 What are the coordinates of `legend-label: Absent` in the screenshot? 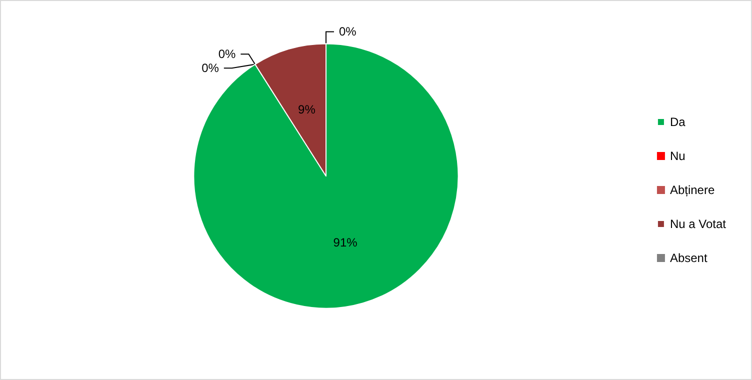 It's located at (689, 258).